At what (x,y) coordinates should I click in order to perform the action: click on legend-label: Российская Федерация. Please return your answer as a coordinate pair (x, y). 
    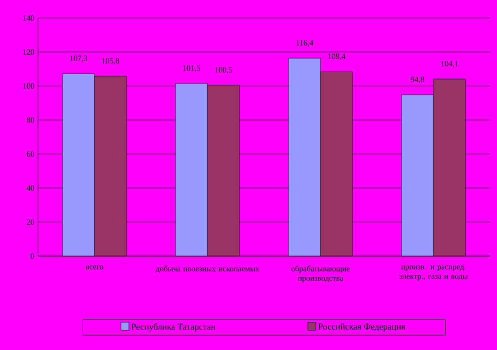
    Looking at the image, I should click on (362, 327).